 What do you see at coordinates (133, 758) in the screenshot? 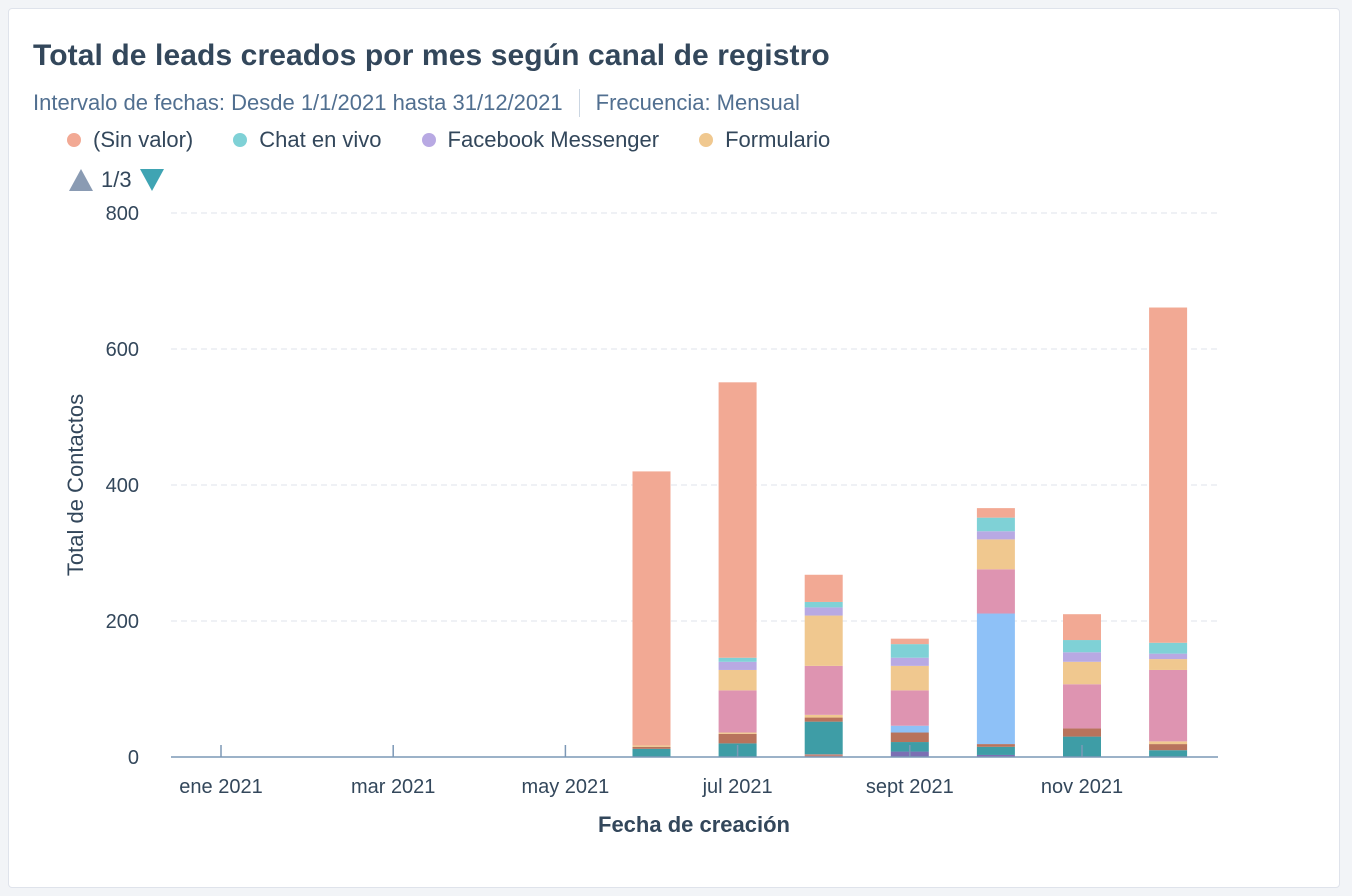
I see `y-tick-label: 0` at bounding box center [133, 758].